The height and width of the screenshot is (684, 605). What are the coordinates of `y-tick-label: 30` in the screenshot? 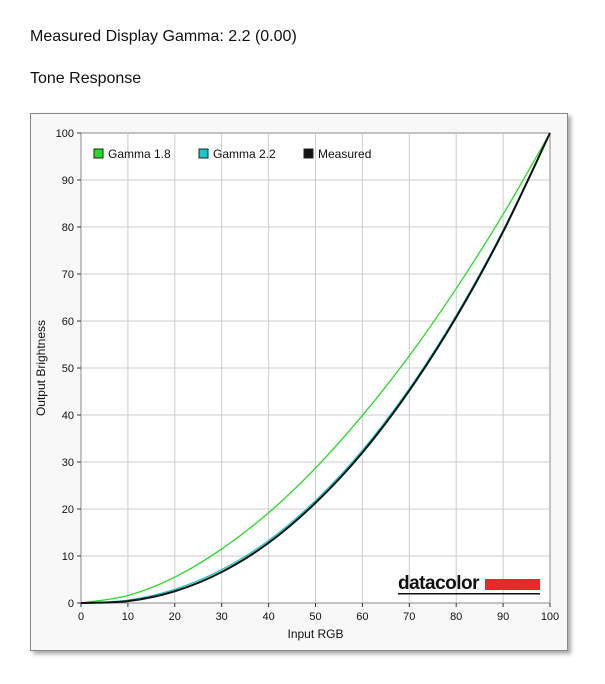 It's located at (68, 463).